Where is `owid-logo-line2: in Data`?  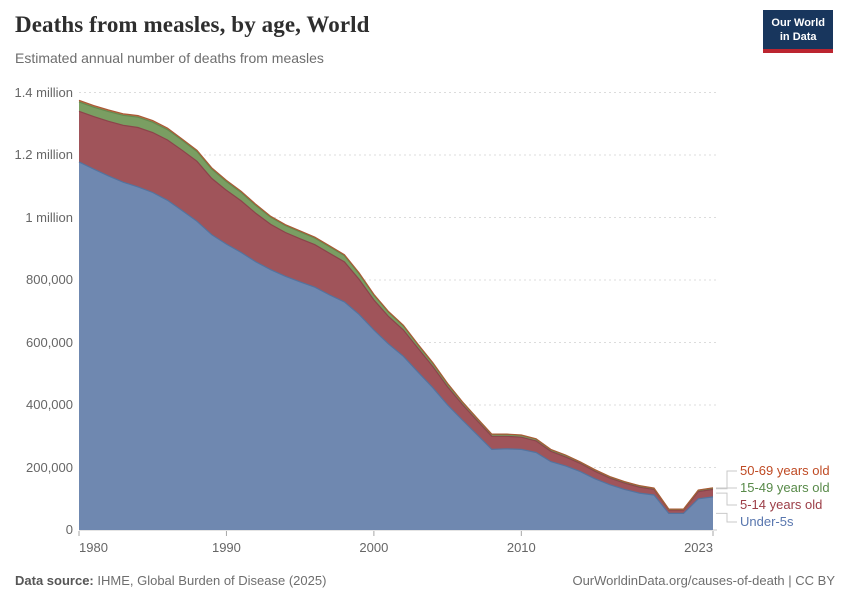 owid-logo-line2: in Data is located at coordinates (798, 37).